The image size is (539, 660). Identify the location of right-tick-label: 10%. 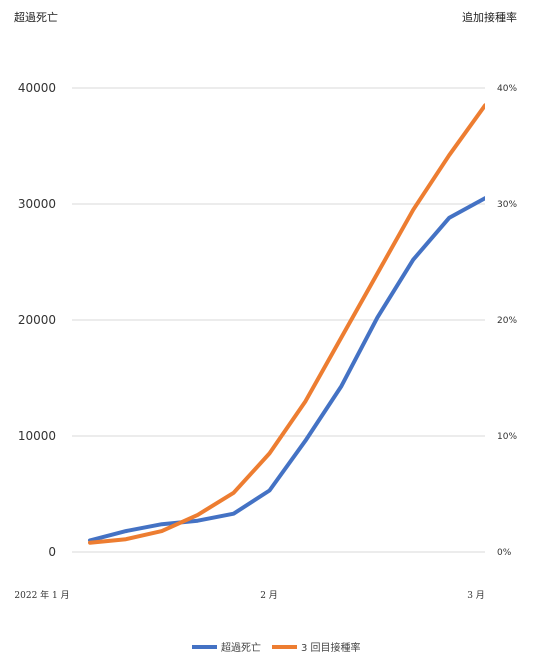
(507, 437).